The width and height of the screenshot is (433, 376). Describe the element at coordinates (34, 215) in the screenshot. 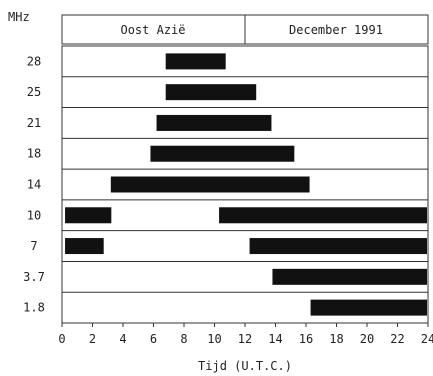

I see `band-label: 10` at that location.